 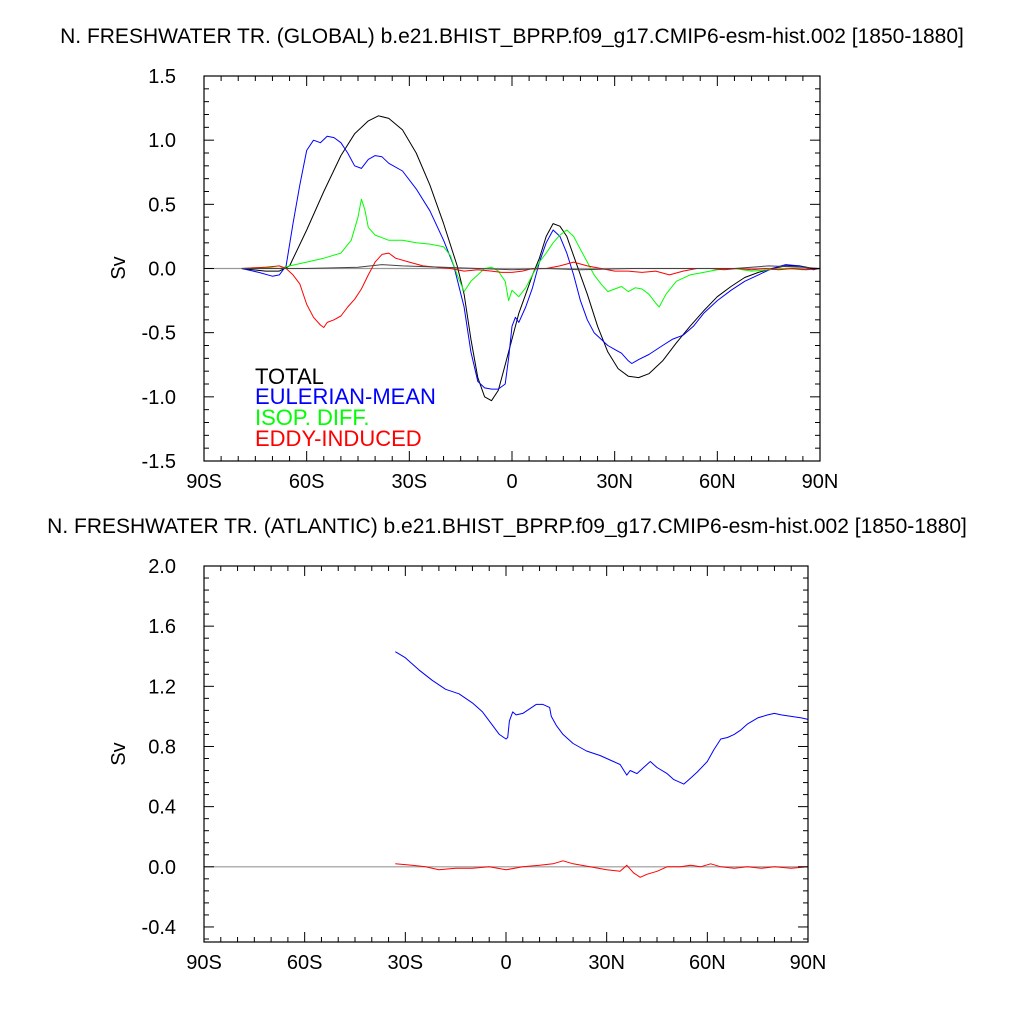 What do you see at coordinates (338, 438) in the screenshot?
I see `legend-item-eddy-induced: EDDY-INDUCED` at bounding box center [338, 438].